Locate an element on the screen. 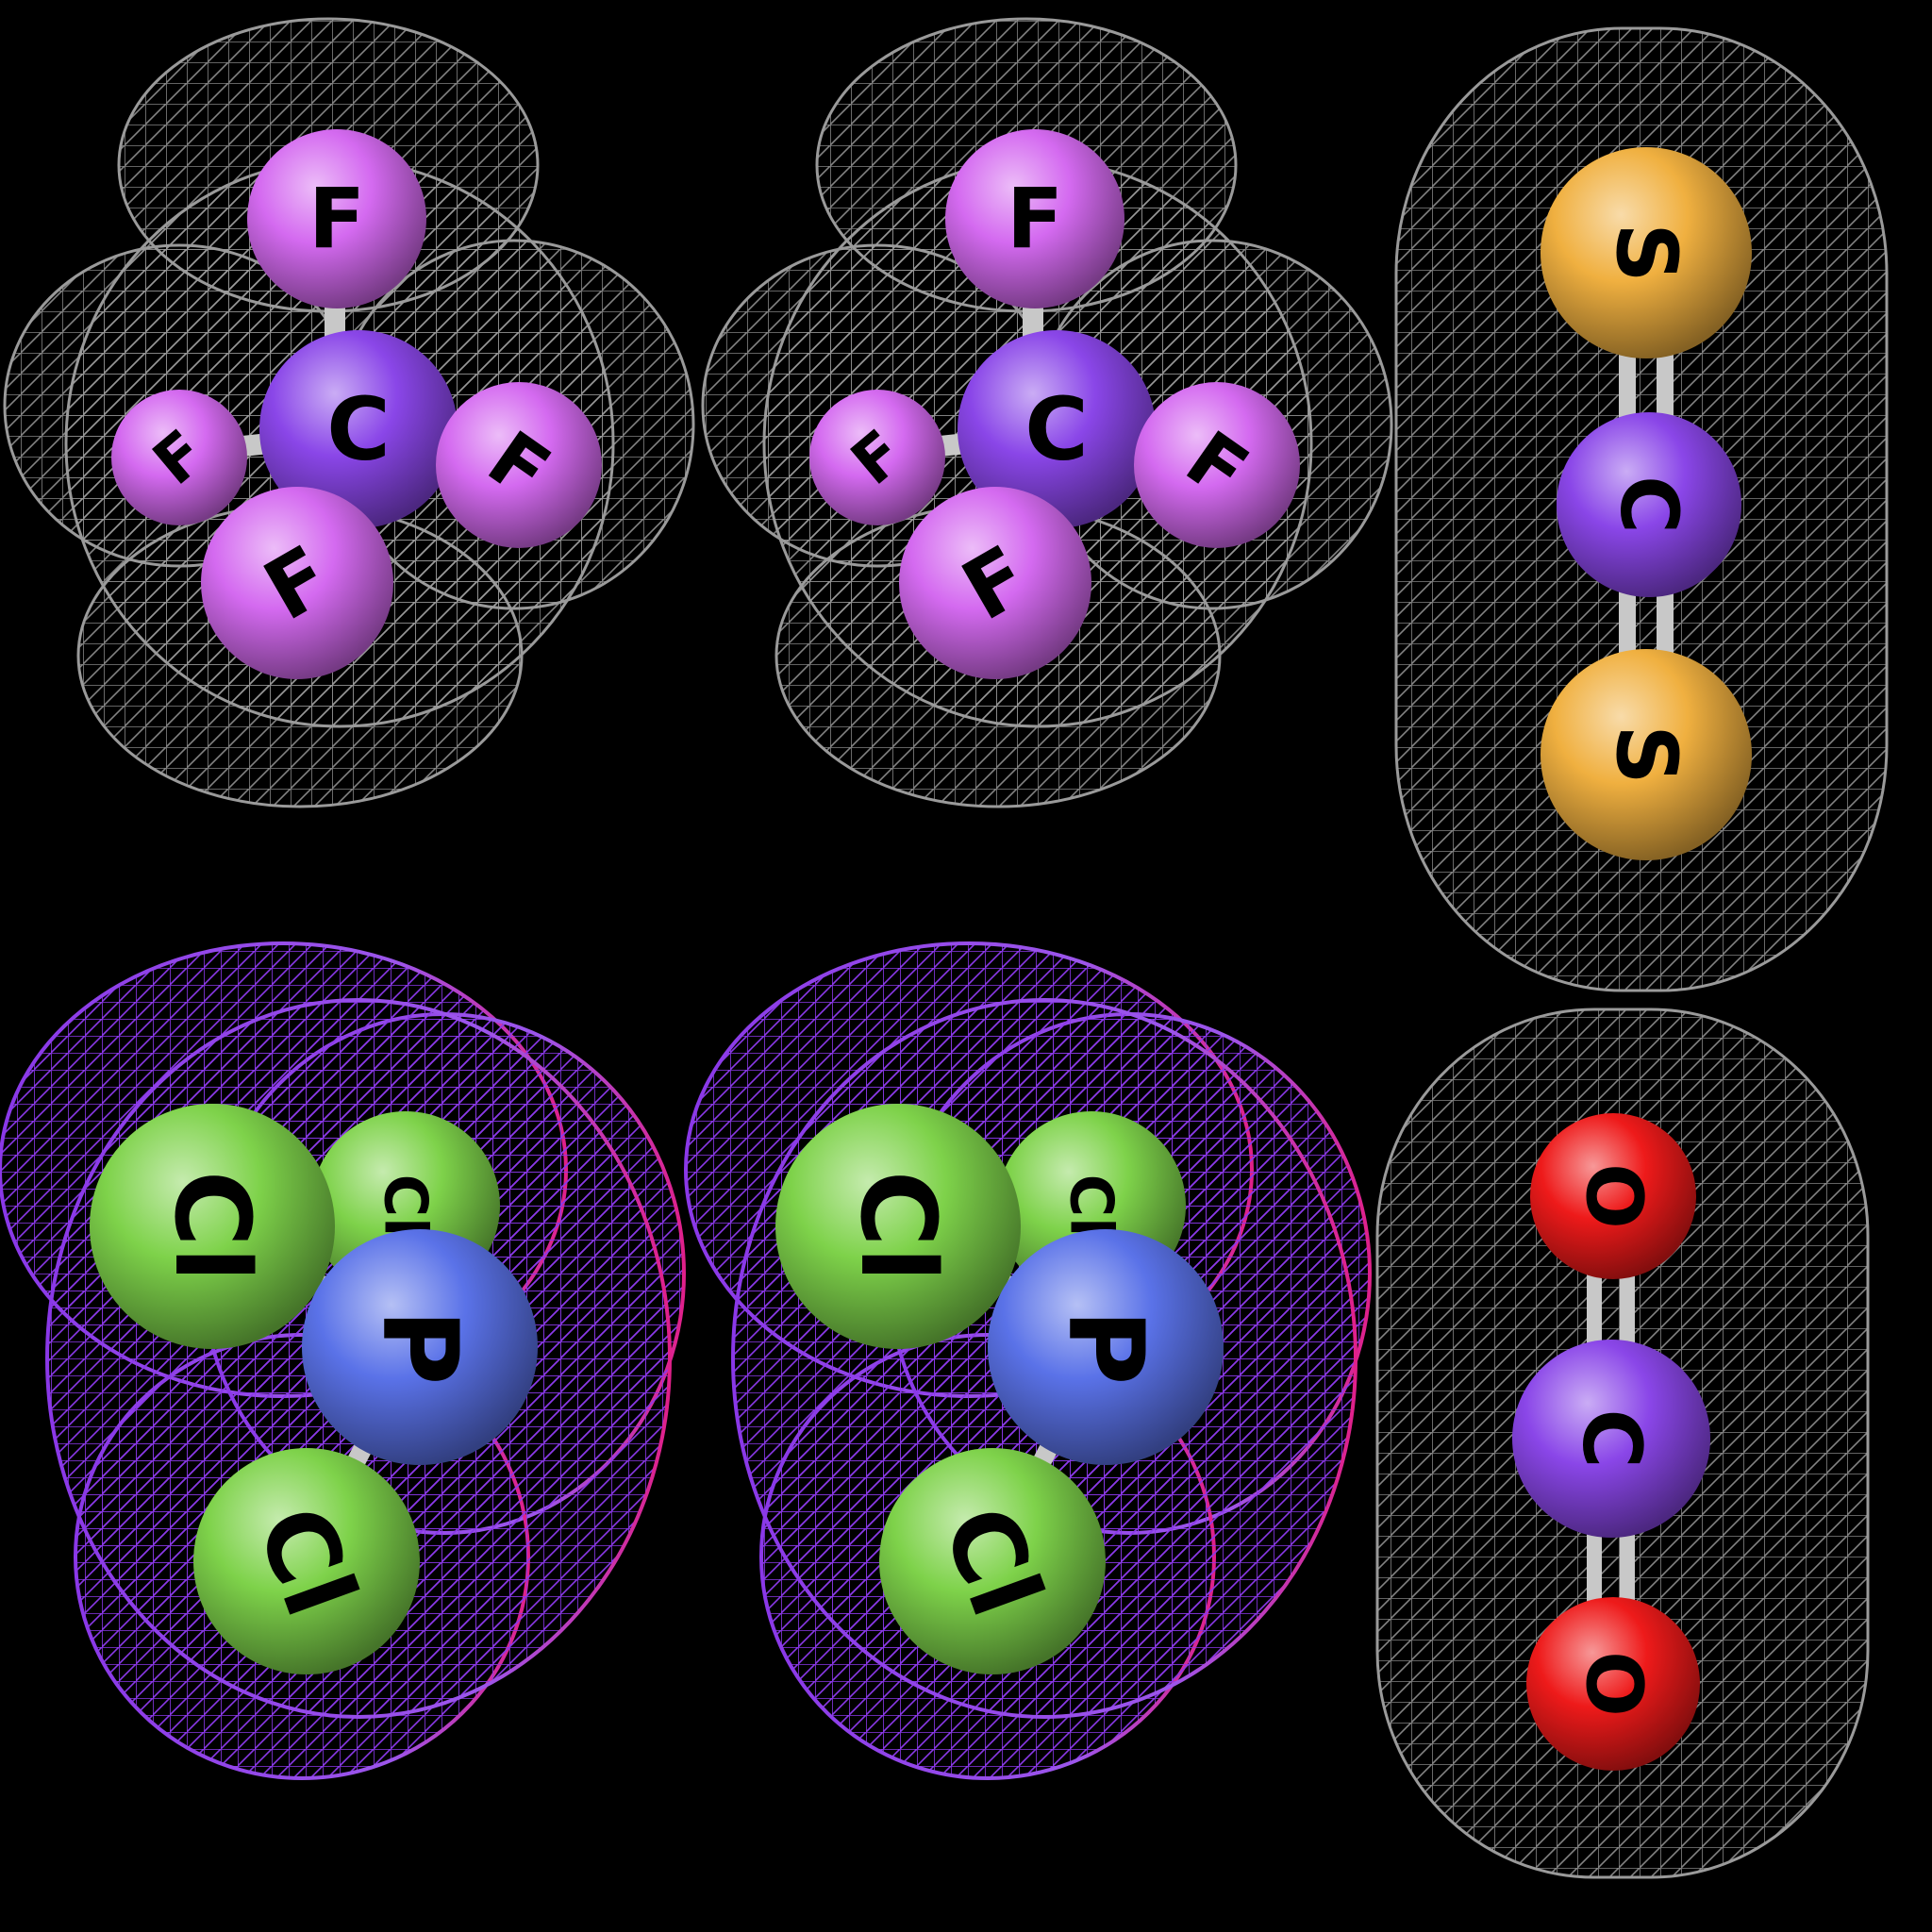  molecule-cf4-b: F F C F F is located at coordinates (1047, 413).